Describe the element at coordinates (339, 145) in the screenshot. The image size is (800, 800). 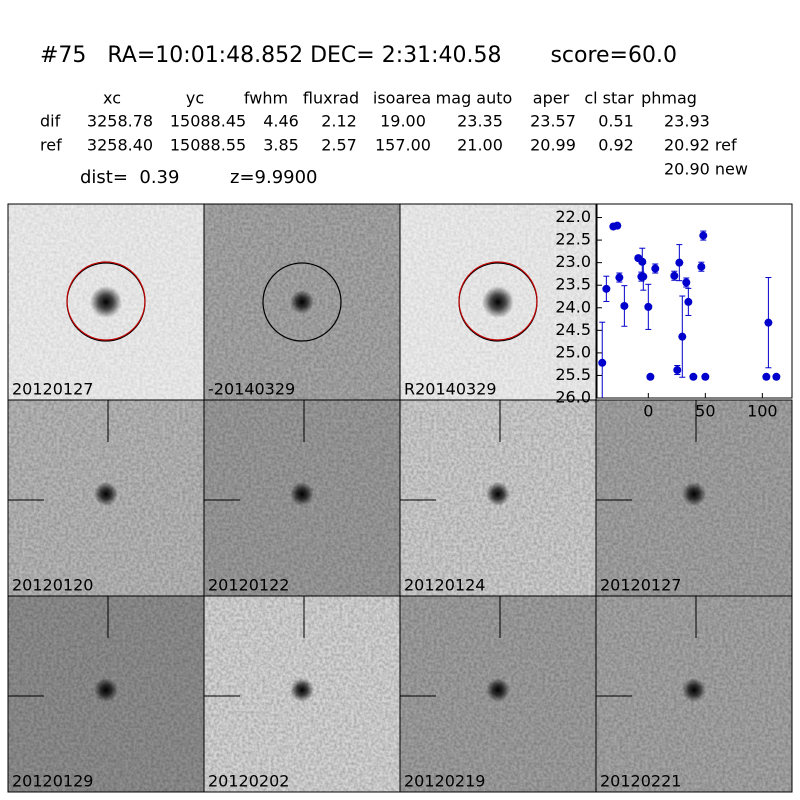
I see `cell: 2.57` at that location.